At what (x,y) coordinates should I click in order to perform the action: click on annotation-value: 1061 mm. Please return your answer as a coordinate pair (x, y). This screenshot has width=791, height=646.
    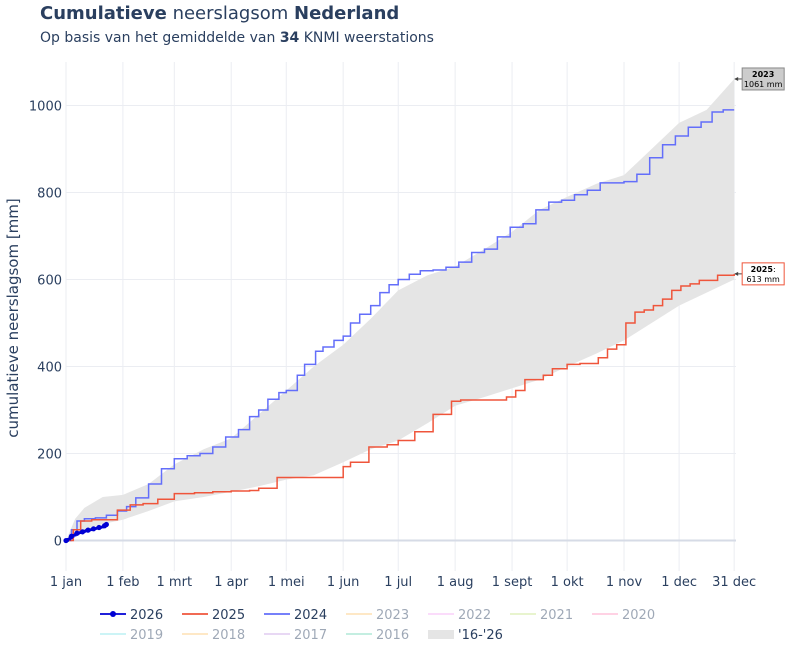
    Looking at the image, I should click on (763, 84).